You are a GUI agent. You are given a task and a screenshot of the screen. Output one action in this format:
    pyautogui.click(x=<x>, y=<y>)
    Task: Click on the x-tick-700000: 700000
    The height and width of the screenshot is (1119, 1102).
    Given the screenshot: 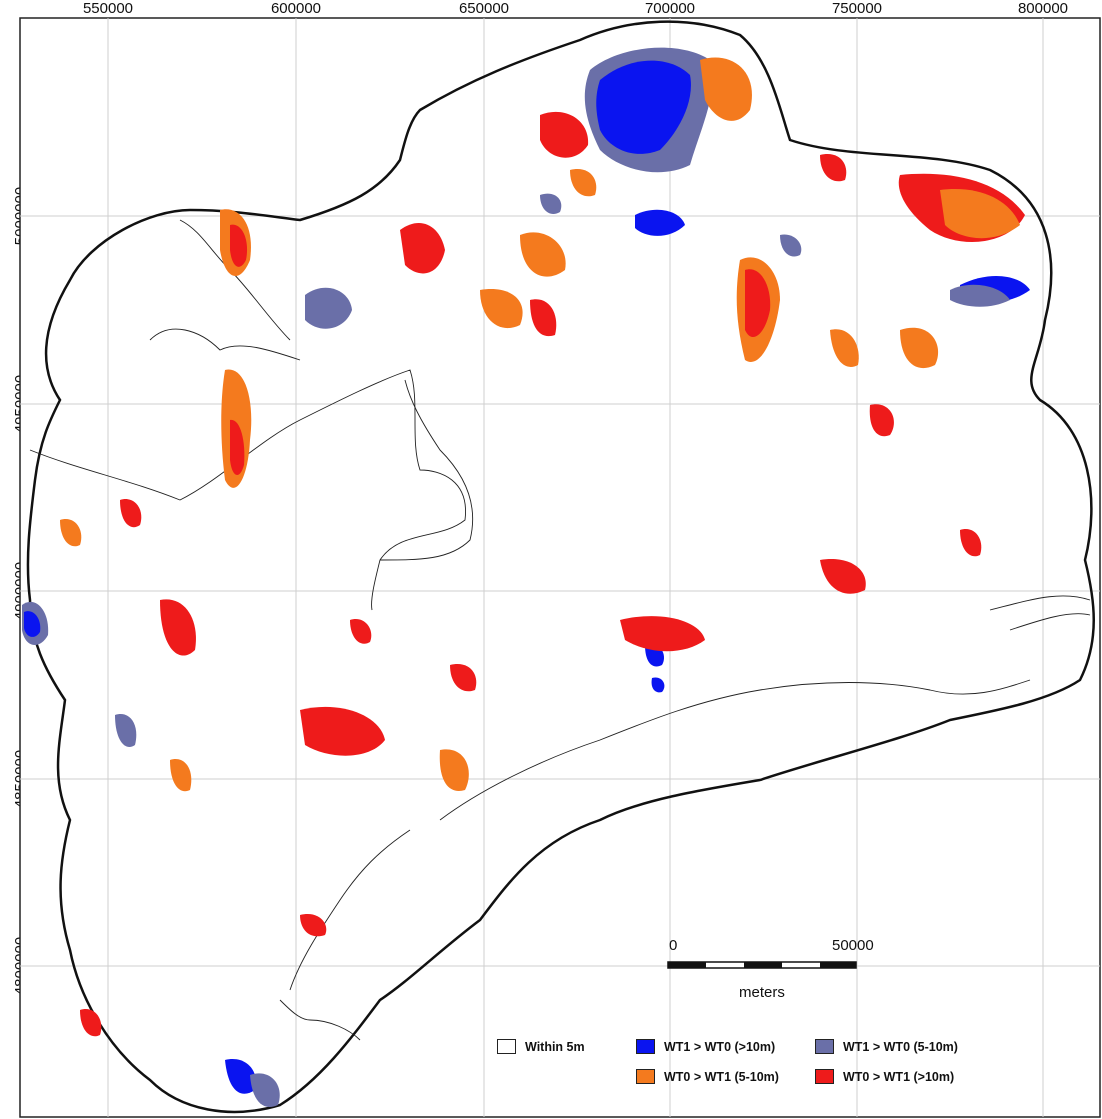 What is the action you would take?
    pyautogui.click(x=670, y=8)
    